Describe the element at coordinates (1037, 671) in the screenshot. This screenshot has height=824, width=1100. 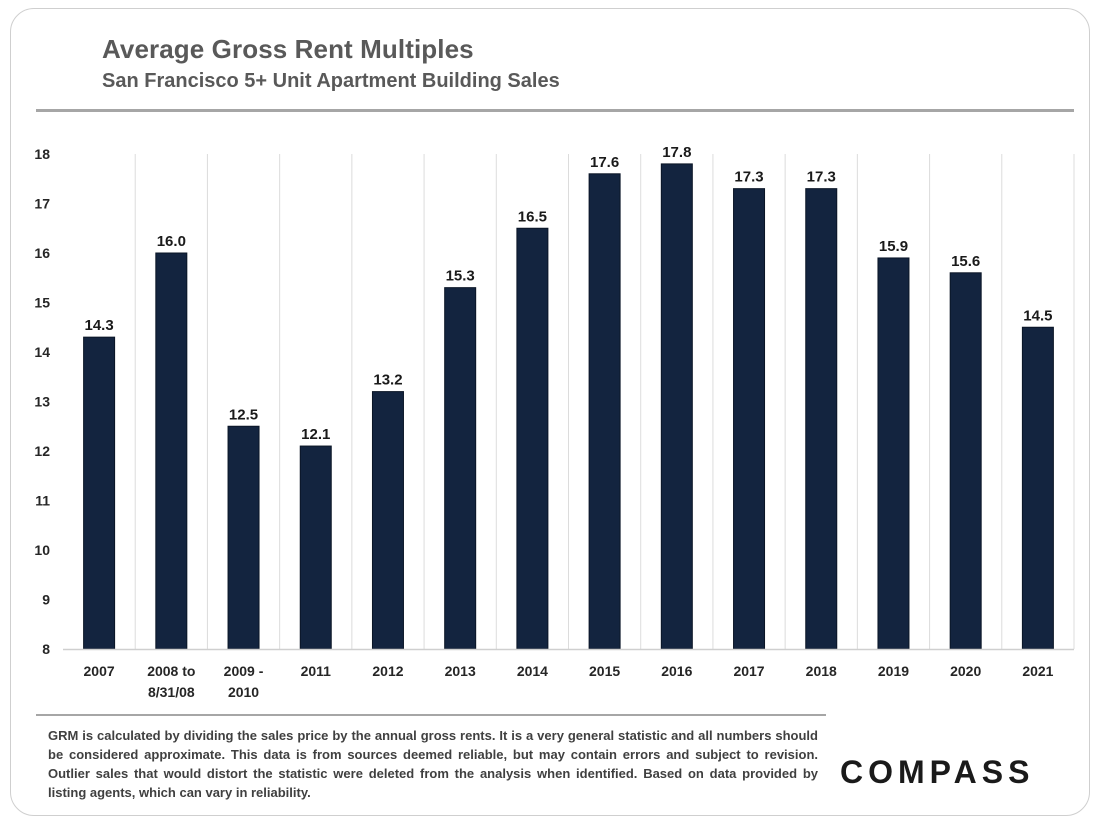
I see `x-tick-label: 2021` at that location.